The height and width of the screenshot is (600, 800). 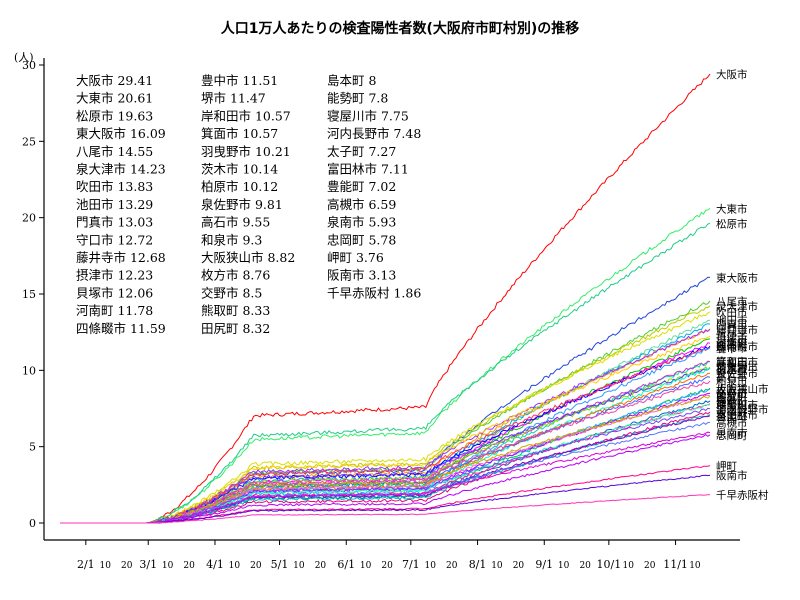 I want to click on series-end-label: 太子町, so click(x=732, y=412).